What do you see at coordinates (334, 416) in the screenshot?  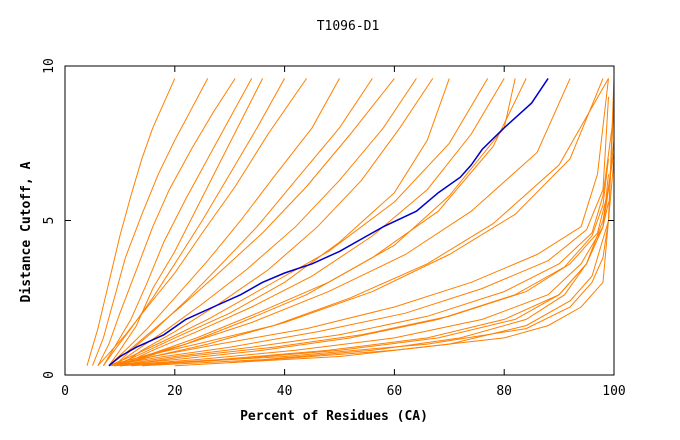 I see `x-axis-label: Percent of Residues (CA)` at bounding box center [334, 416].